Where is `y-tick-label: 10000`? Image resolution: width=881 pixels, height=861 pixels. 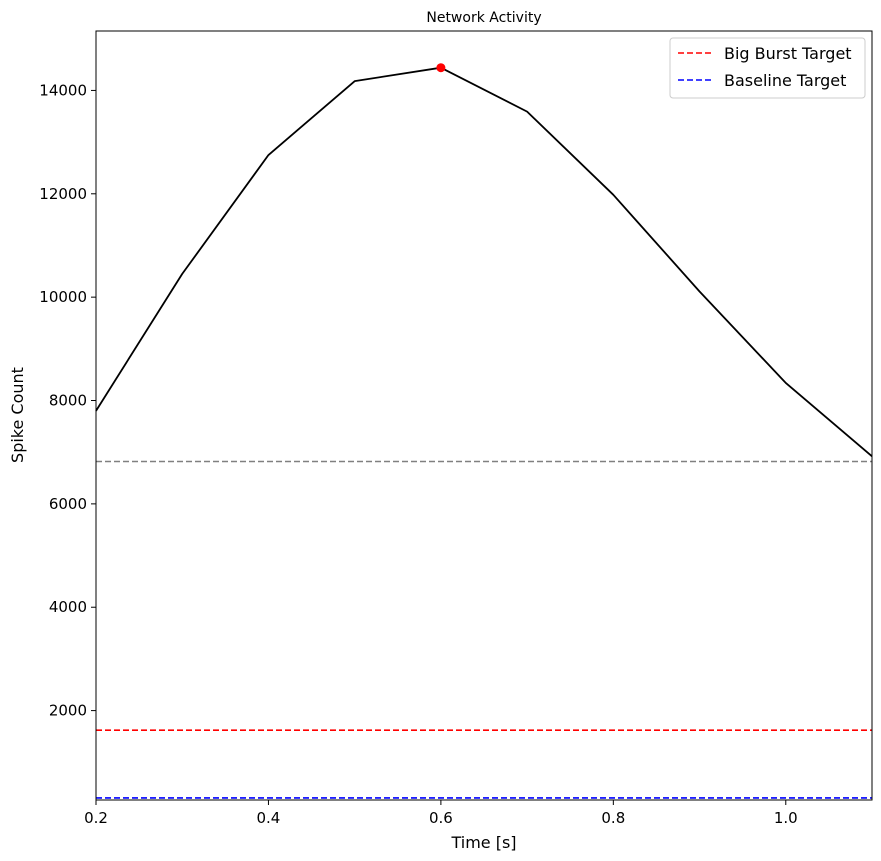 y-tick-label: 10000 is located at coordinates (63, 297).